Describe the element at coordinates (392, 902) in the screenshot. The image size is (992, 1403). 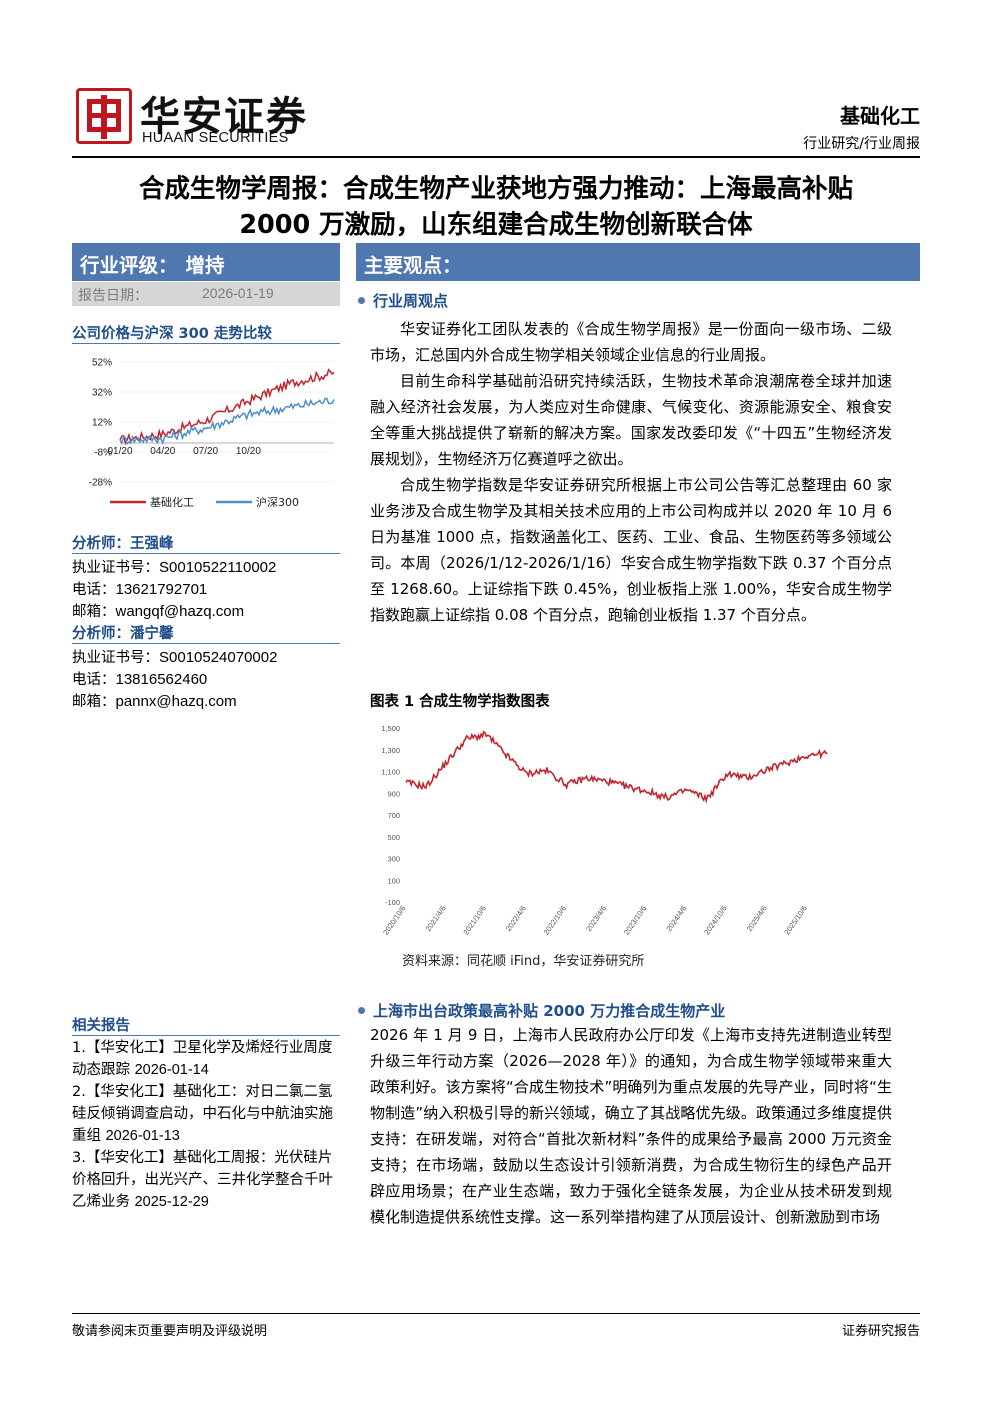
I see `y-tick-label: -100` at that location.